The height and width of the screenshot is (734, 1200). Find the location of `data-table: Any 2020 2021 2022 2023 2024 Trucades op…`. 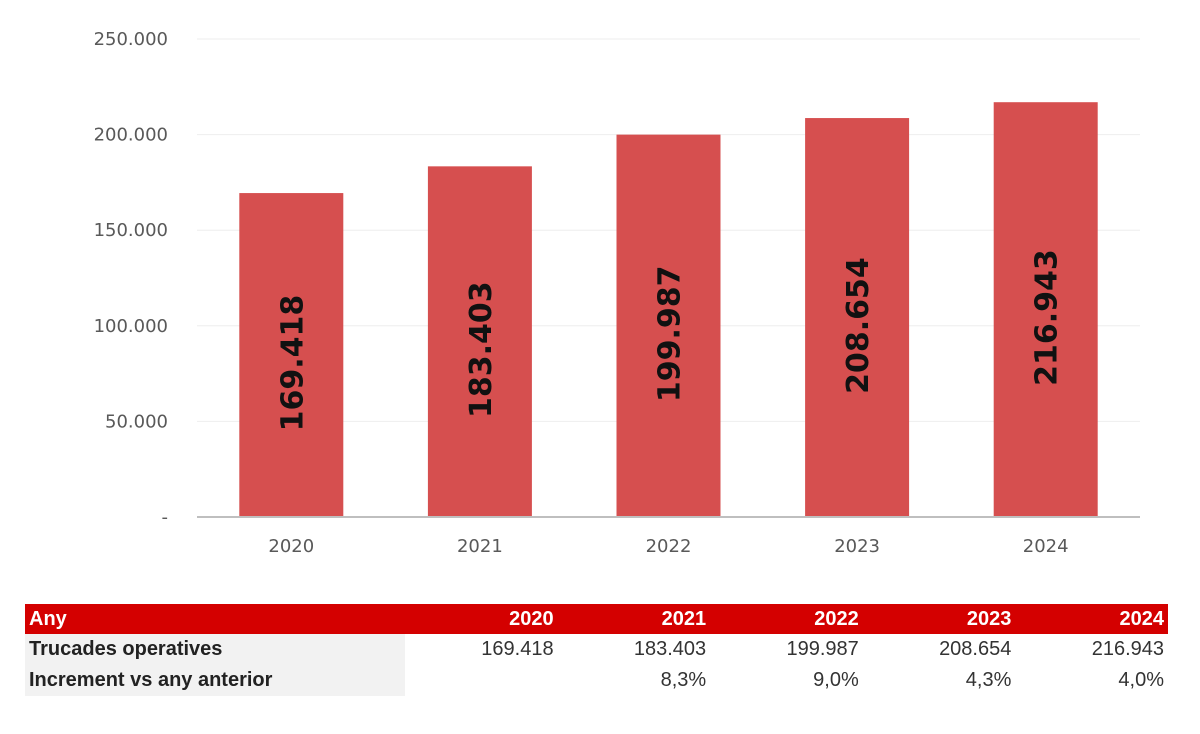

data-table: Any 2020 2021 2022 2023 2024 Trucades op… is located at coordinates (596, 650).